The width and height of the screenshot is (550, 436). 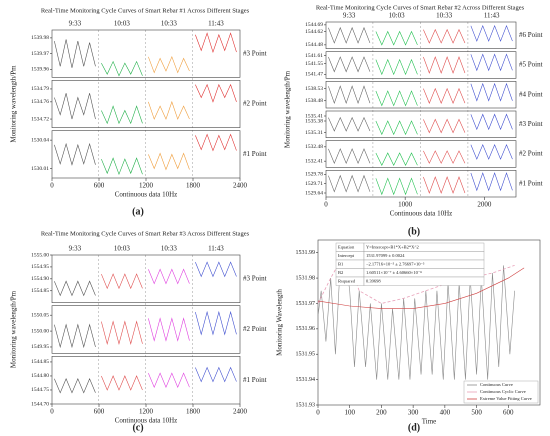 What do you see at coordinates (314, 175) in the screenshot?
I see `y-tick-label: 1529.78` at bounding box center [314, 175].